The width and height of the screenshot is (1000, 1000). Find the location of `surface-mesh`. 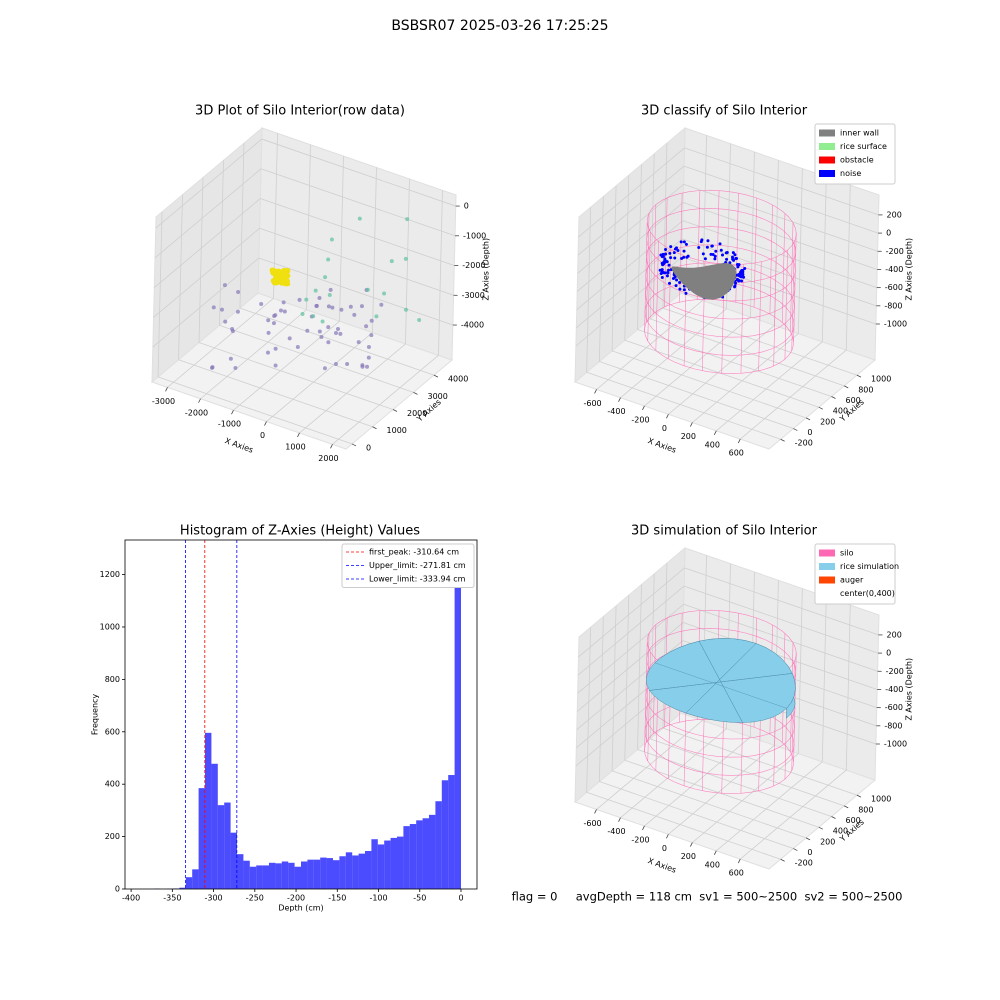

surface-mesh is located at coordinates (720, 682).